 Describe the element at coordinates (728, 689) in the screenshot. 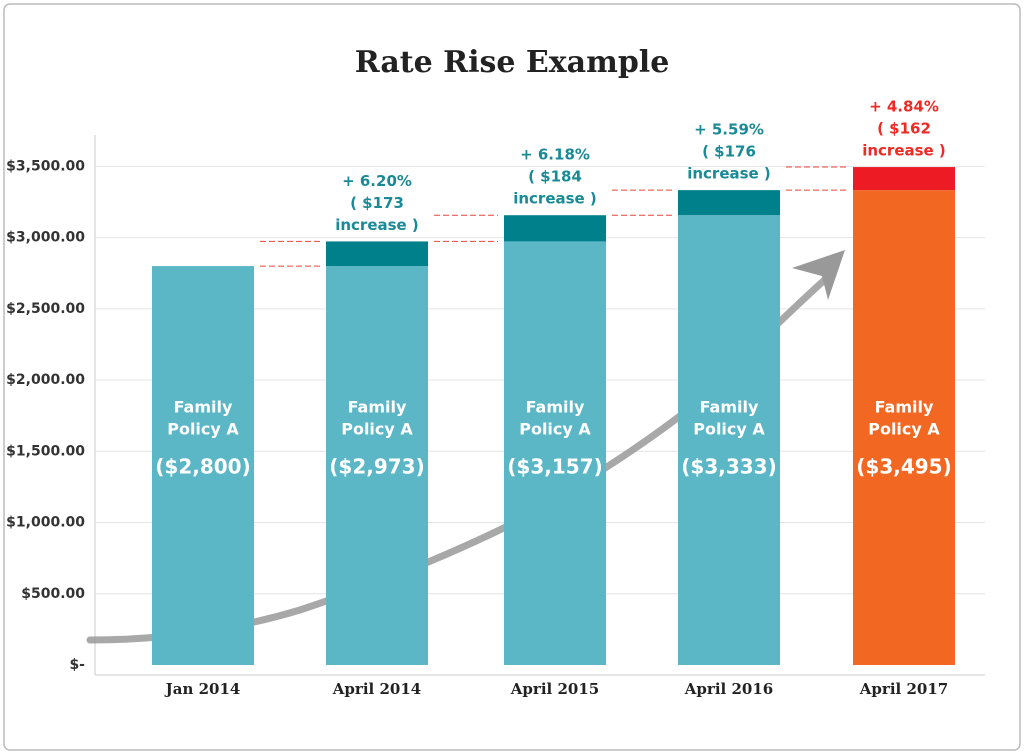

I see `x-tick-label: April 2016` at that location.